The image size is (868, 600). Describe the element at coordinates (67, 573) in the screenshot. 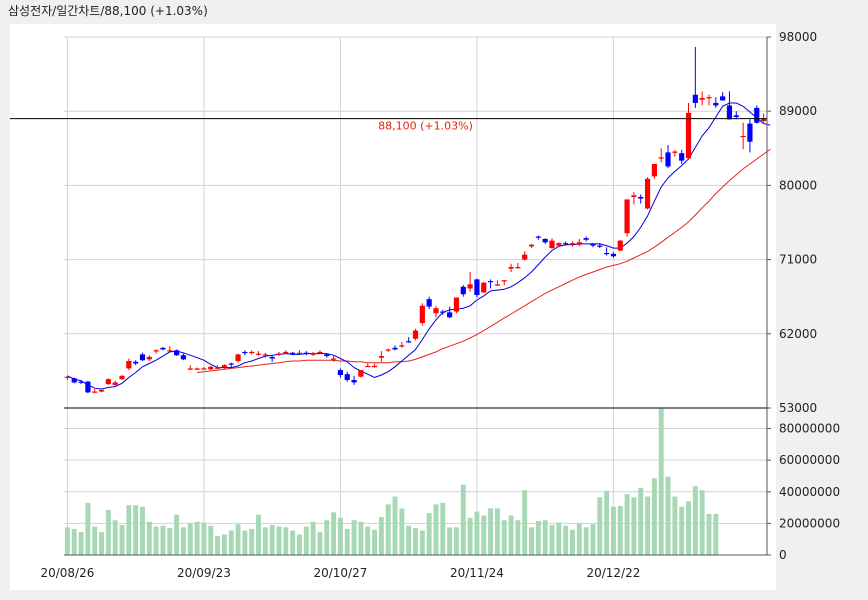

I see `x-tick-label: 20/08/26` at that location.